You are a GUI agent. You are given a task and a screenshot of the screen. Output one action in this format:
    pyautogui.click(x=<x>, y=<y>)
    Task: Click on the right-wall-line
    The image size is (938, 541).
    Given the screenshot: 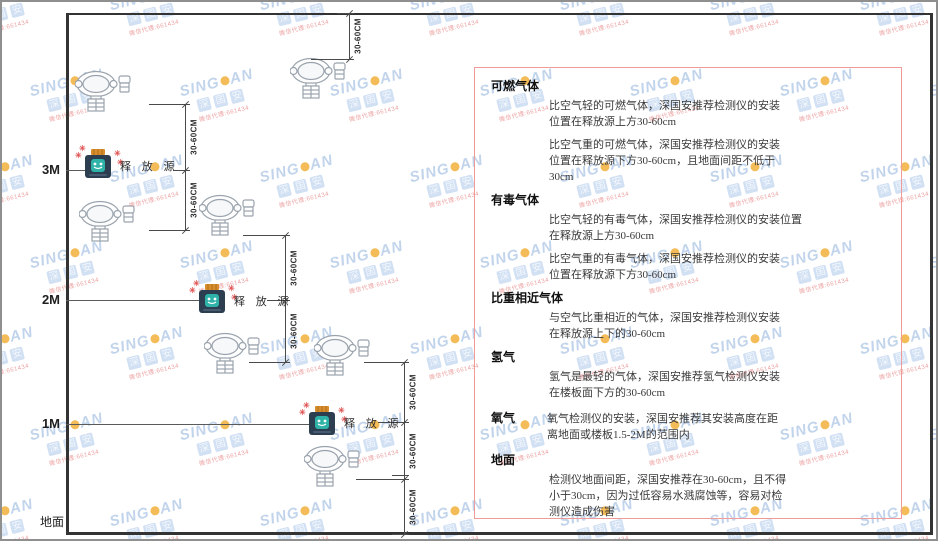 What is the action you would take?
    pyautogui.click(x=931, y=274)
    